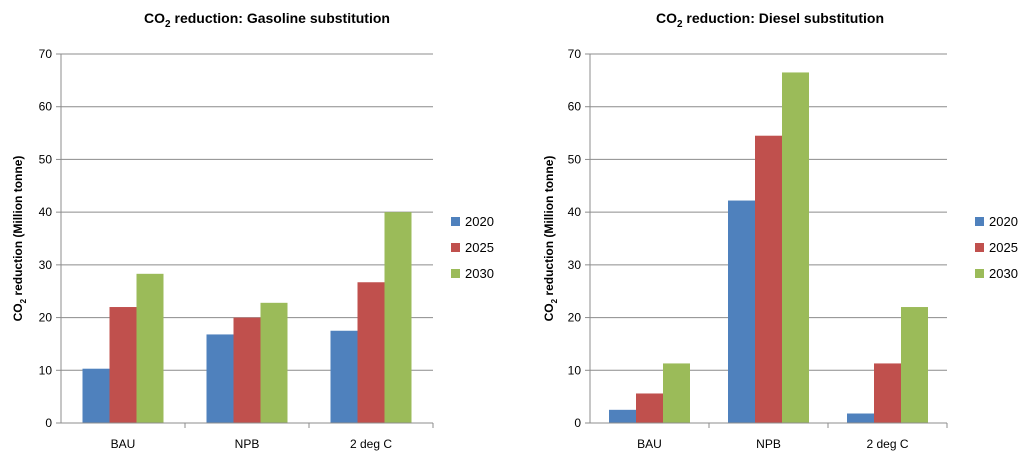 The width and height of the screenshot is (1021, 454). I want to click on diesel-title: CO2 reduction: Diesel substitution, so click(770, 20).